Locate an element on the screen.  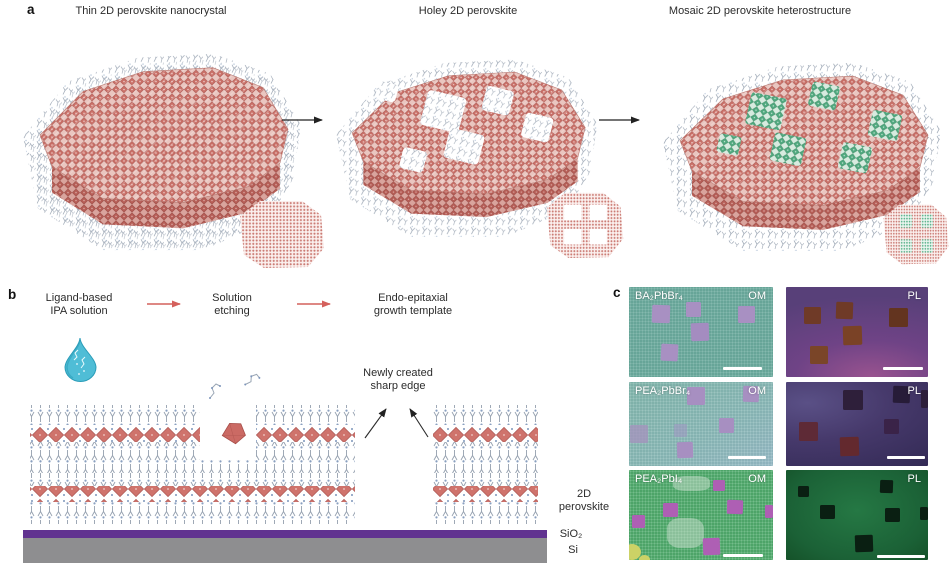
om-image-ba2pbbr4: BA₂PbBr₄ OM is located at coordinates (701, 332).